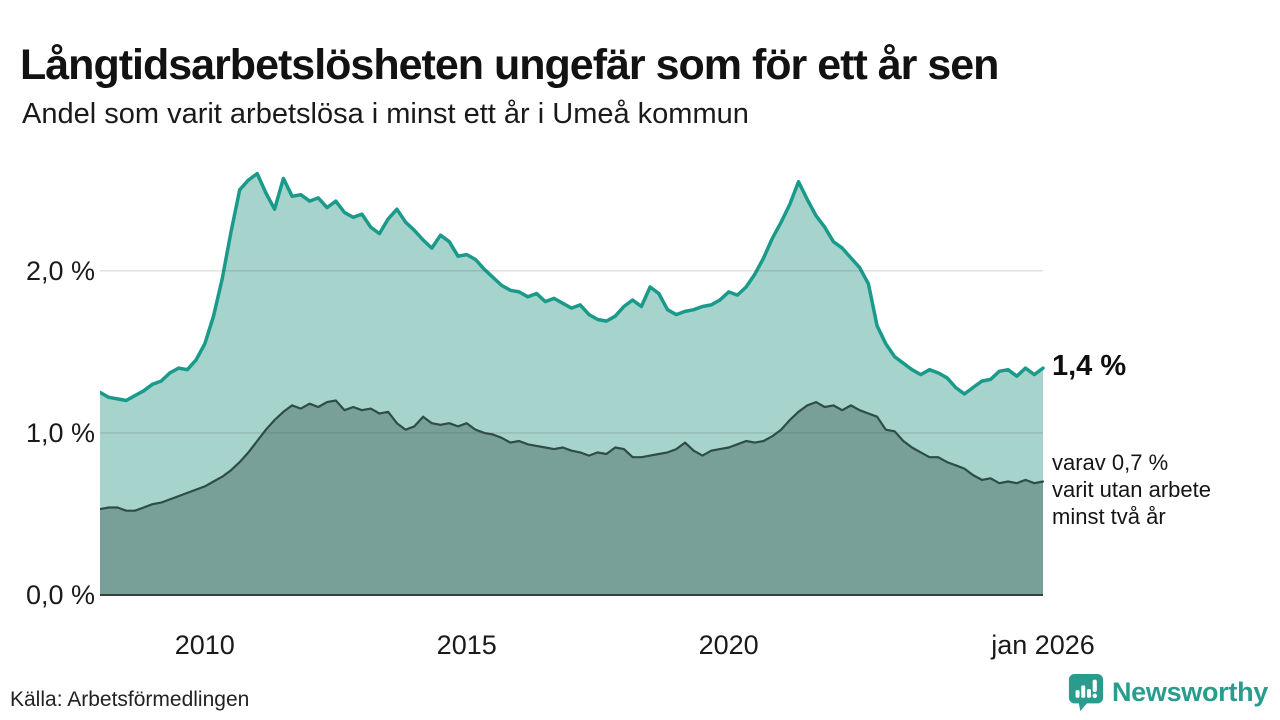  What do you see at coordinates (130, 699) in the screenshot?
I see `source-credit: Källa: Arbetsförmedlingen` at bounding box center [130, 699].